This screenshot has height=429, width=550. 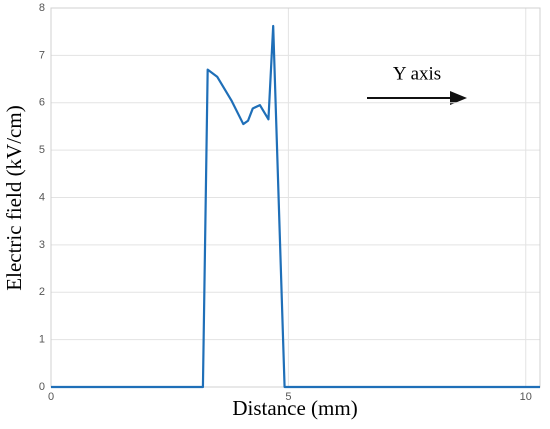 I want to click on y-tick-label: 4, so click(x=42, y=197).